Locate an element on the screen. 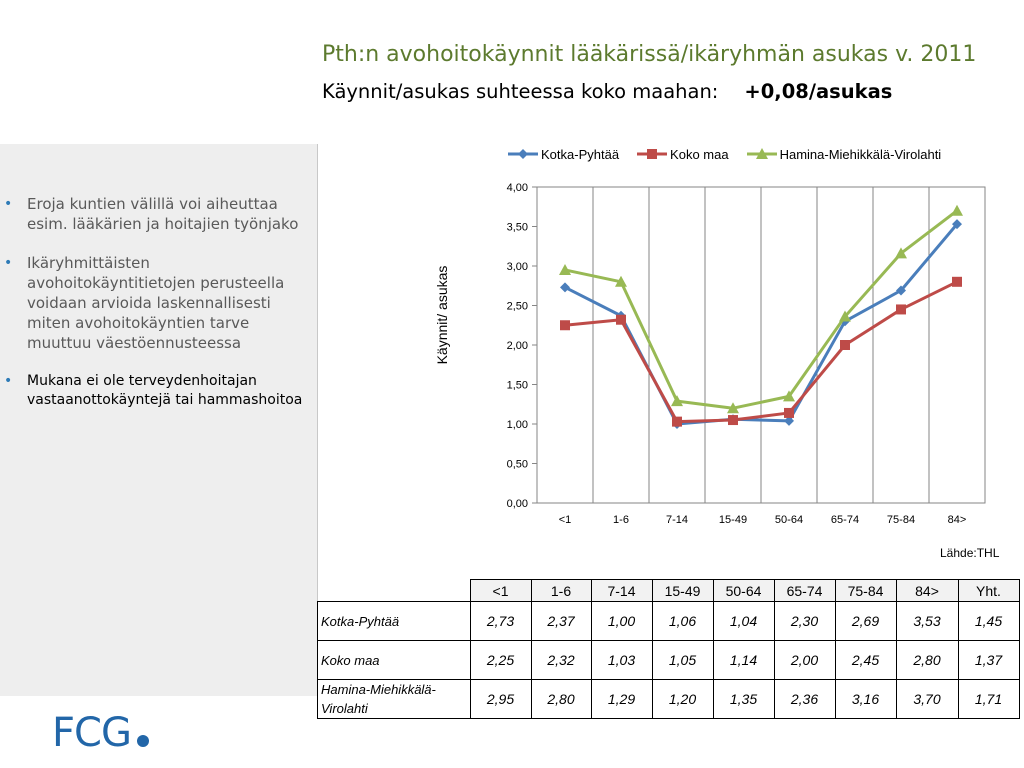 The width and height of the screenshot is (1024, 768). x-tick-label: 84> is located at coordinates (957, 520).